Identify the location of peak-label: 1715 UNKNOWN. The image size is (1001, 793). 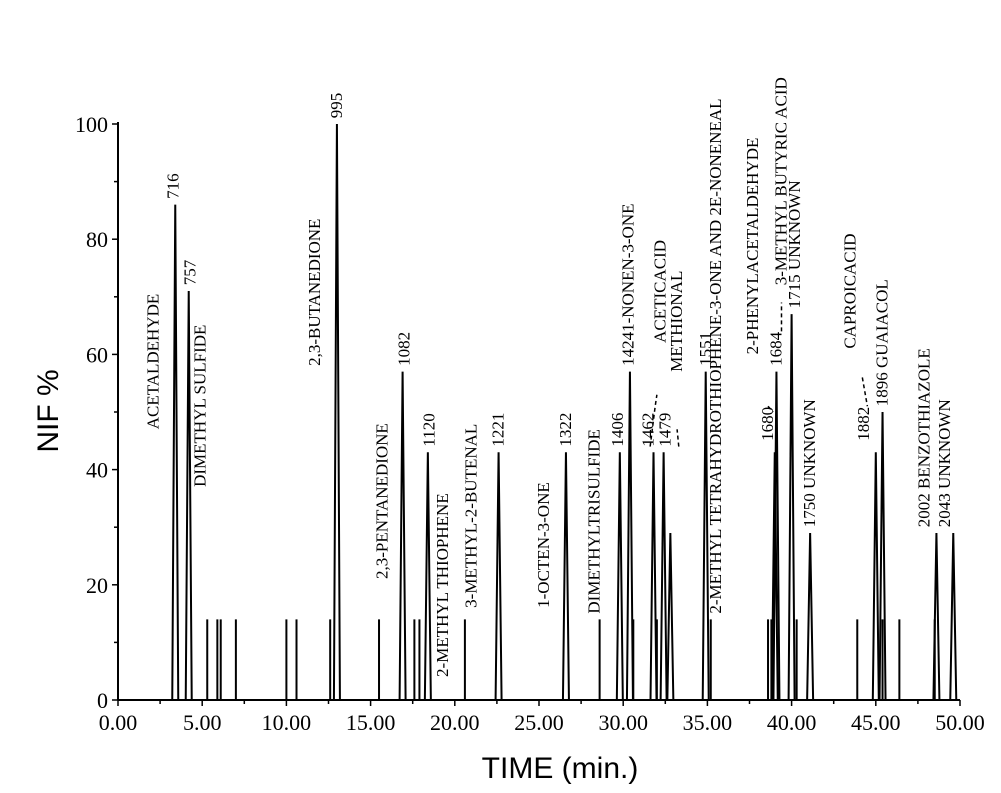
(794, 244).